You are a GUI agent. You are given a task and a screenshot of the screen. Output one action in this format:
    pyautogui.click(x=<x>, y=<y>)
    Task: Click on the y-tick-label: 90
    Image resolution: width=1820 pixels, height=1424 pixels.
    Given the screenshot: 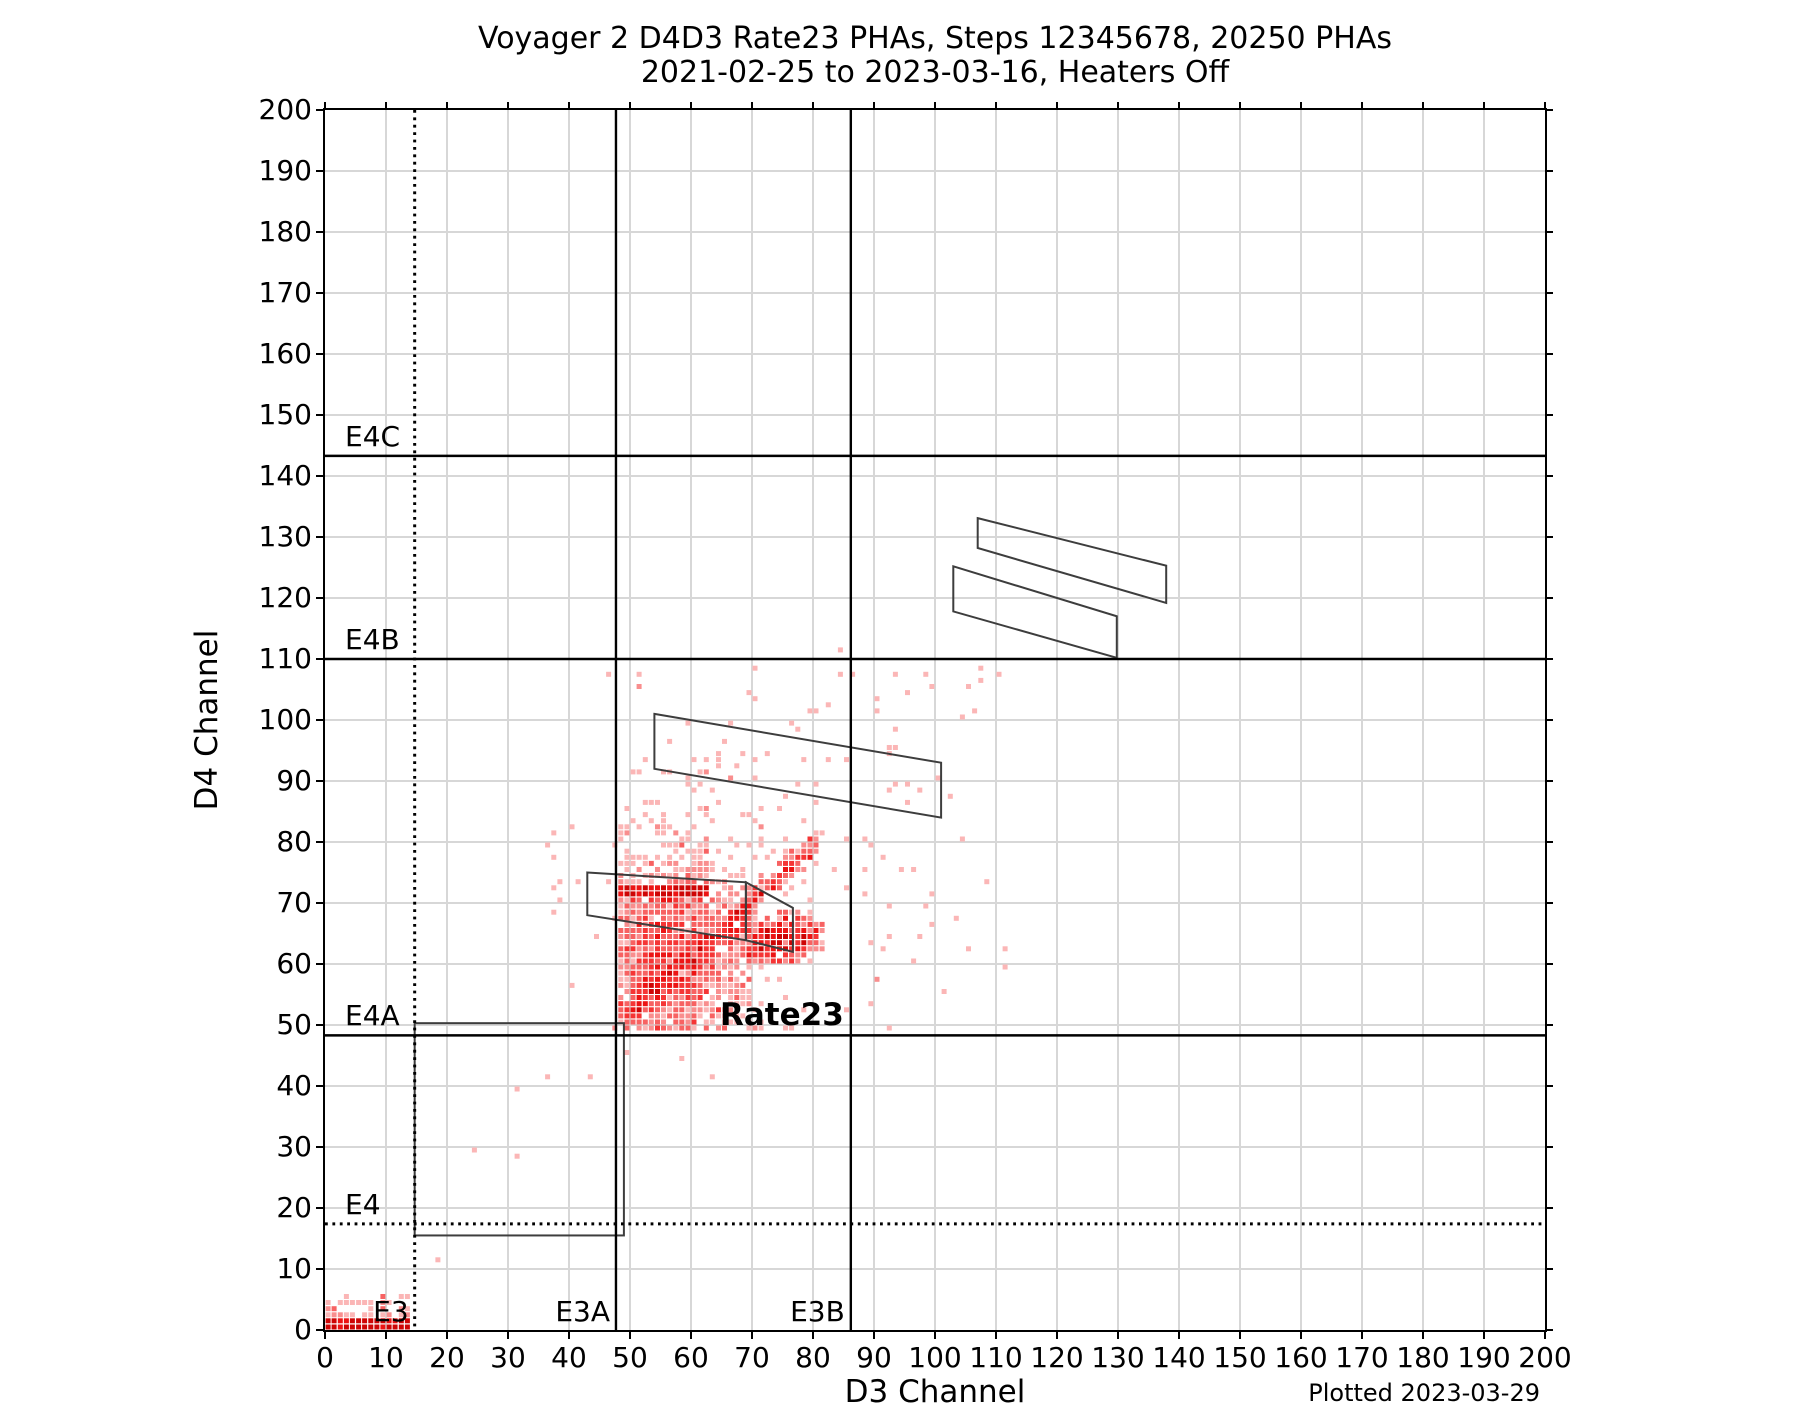 What is the action you would take?
    pyautogui.click(x=294, y=780)
    